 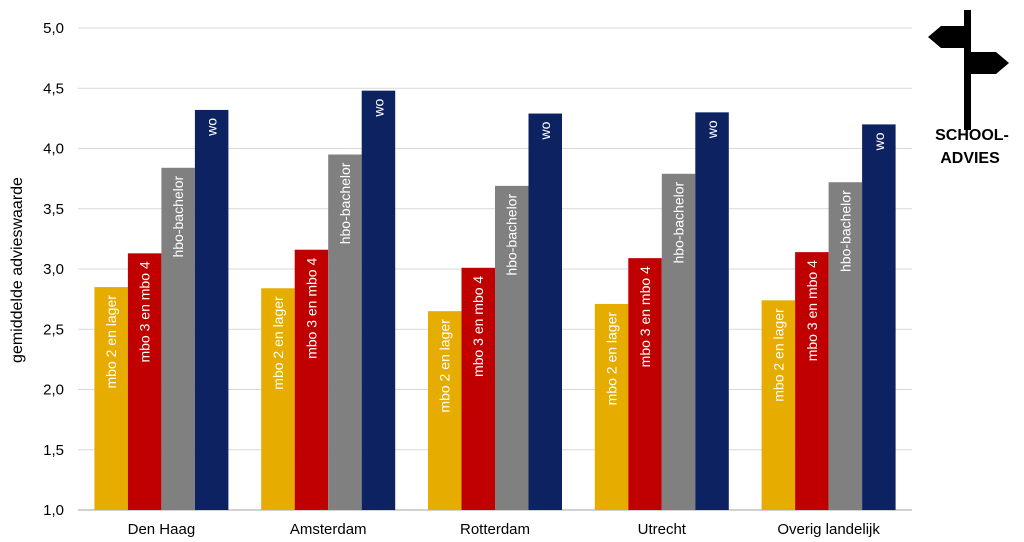 What do you see at coordinates (53, 450) in the screenshot?
I see `y-tick-label: 1,5` at bounding box center [53, 450].